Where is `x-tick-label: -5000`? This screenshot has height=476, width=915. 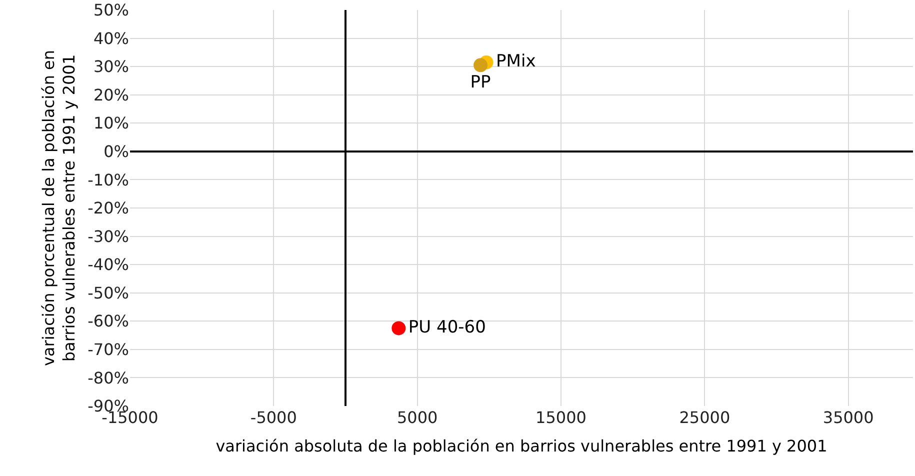 x-tick-label: -5000 is located at coordinates (273, 417).